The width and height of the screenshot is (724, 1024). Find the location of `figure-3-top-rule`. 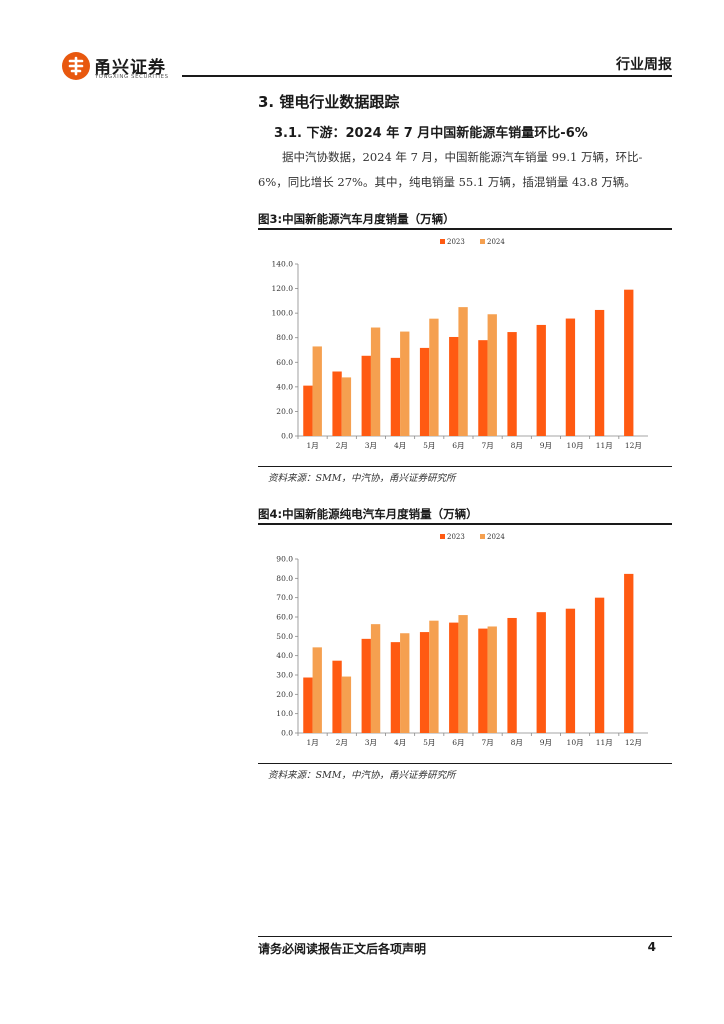

figure-3-top-rule is located at coordinates (465, 229).